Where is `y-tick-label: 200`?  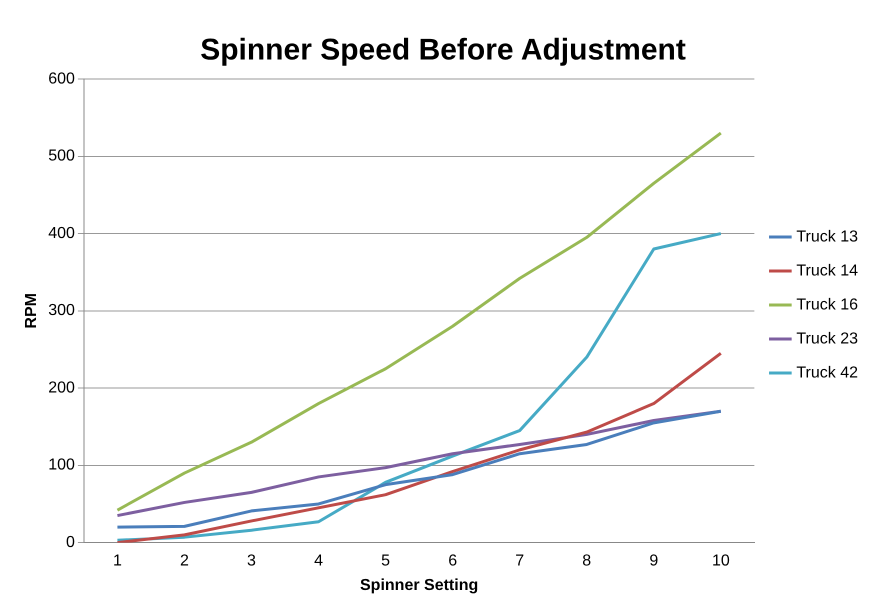 y-tick-label: 200 is located at coordinates (61, 387).